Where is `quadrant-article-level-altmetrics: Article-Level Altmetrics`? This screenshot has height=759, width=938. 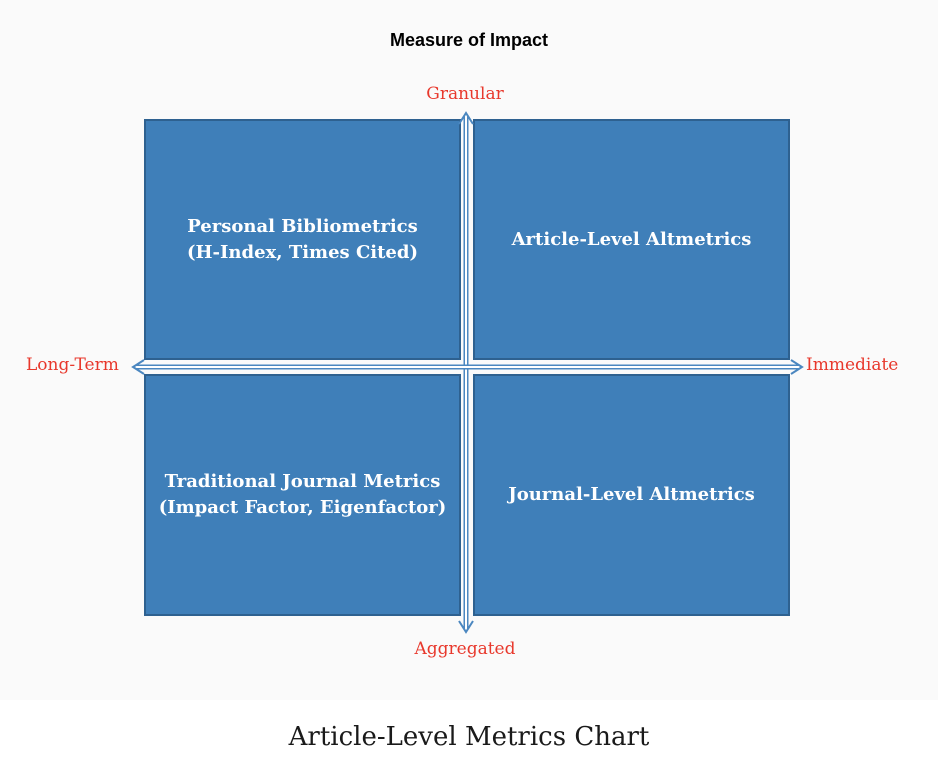 quadrant-article-level-altmetrics: Article-Level Altmetrics is located at coordinates (631, 239).